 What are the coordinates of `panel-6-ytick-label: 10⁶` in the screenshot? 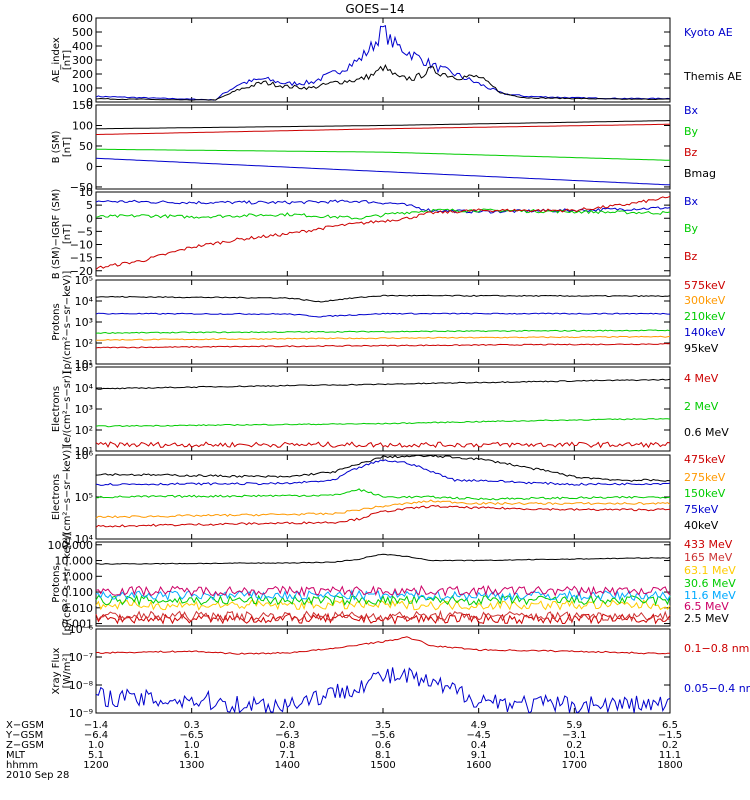 It's located at (84, 455).